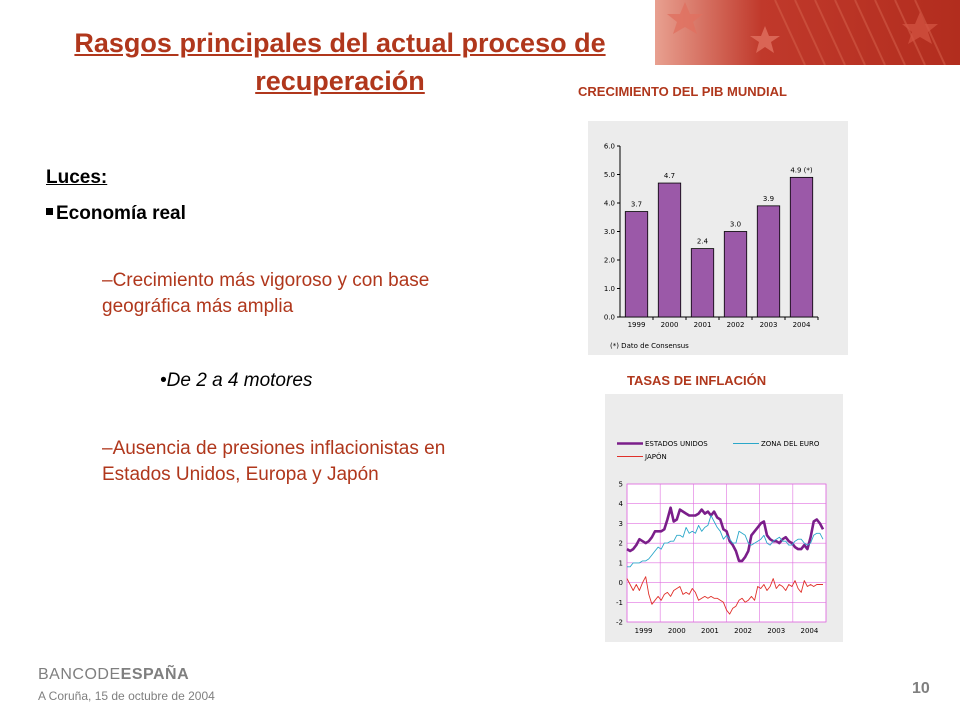 The height and width of the screenshot is (720, 960). What do you see at coordinates (609, 289) in the screenshot?
I see `y-tick-label: 1.0` at bounding box center [609, 289].